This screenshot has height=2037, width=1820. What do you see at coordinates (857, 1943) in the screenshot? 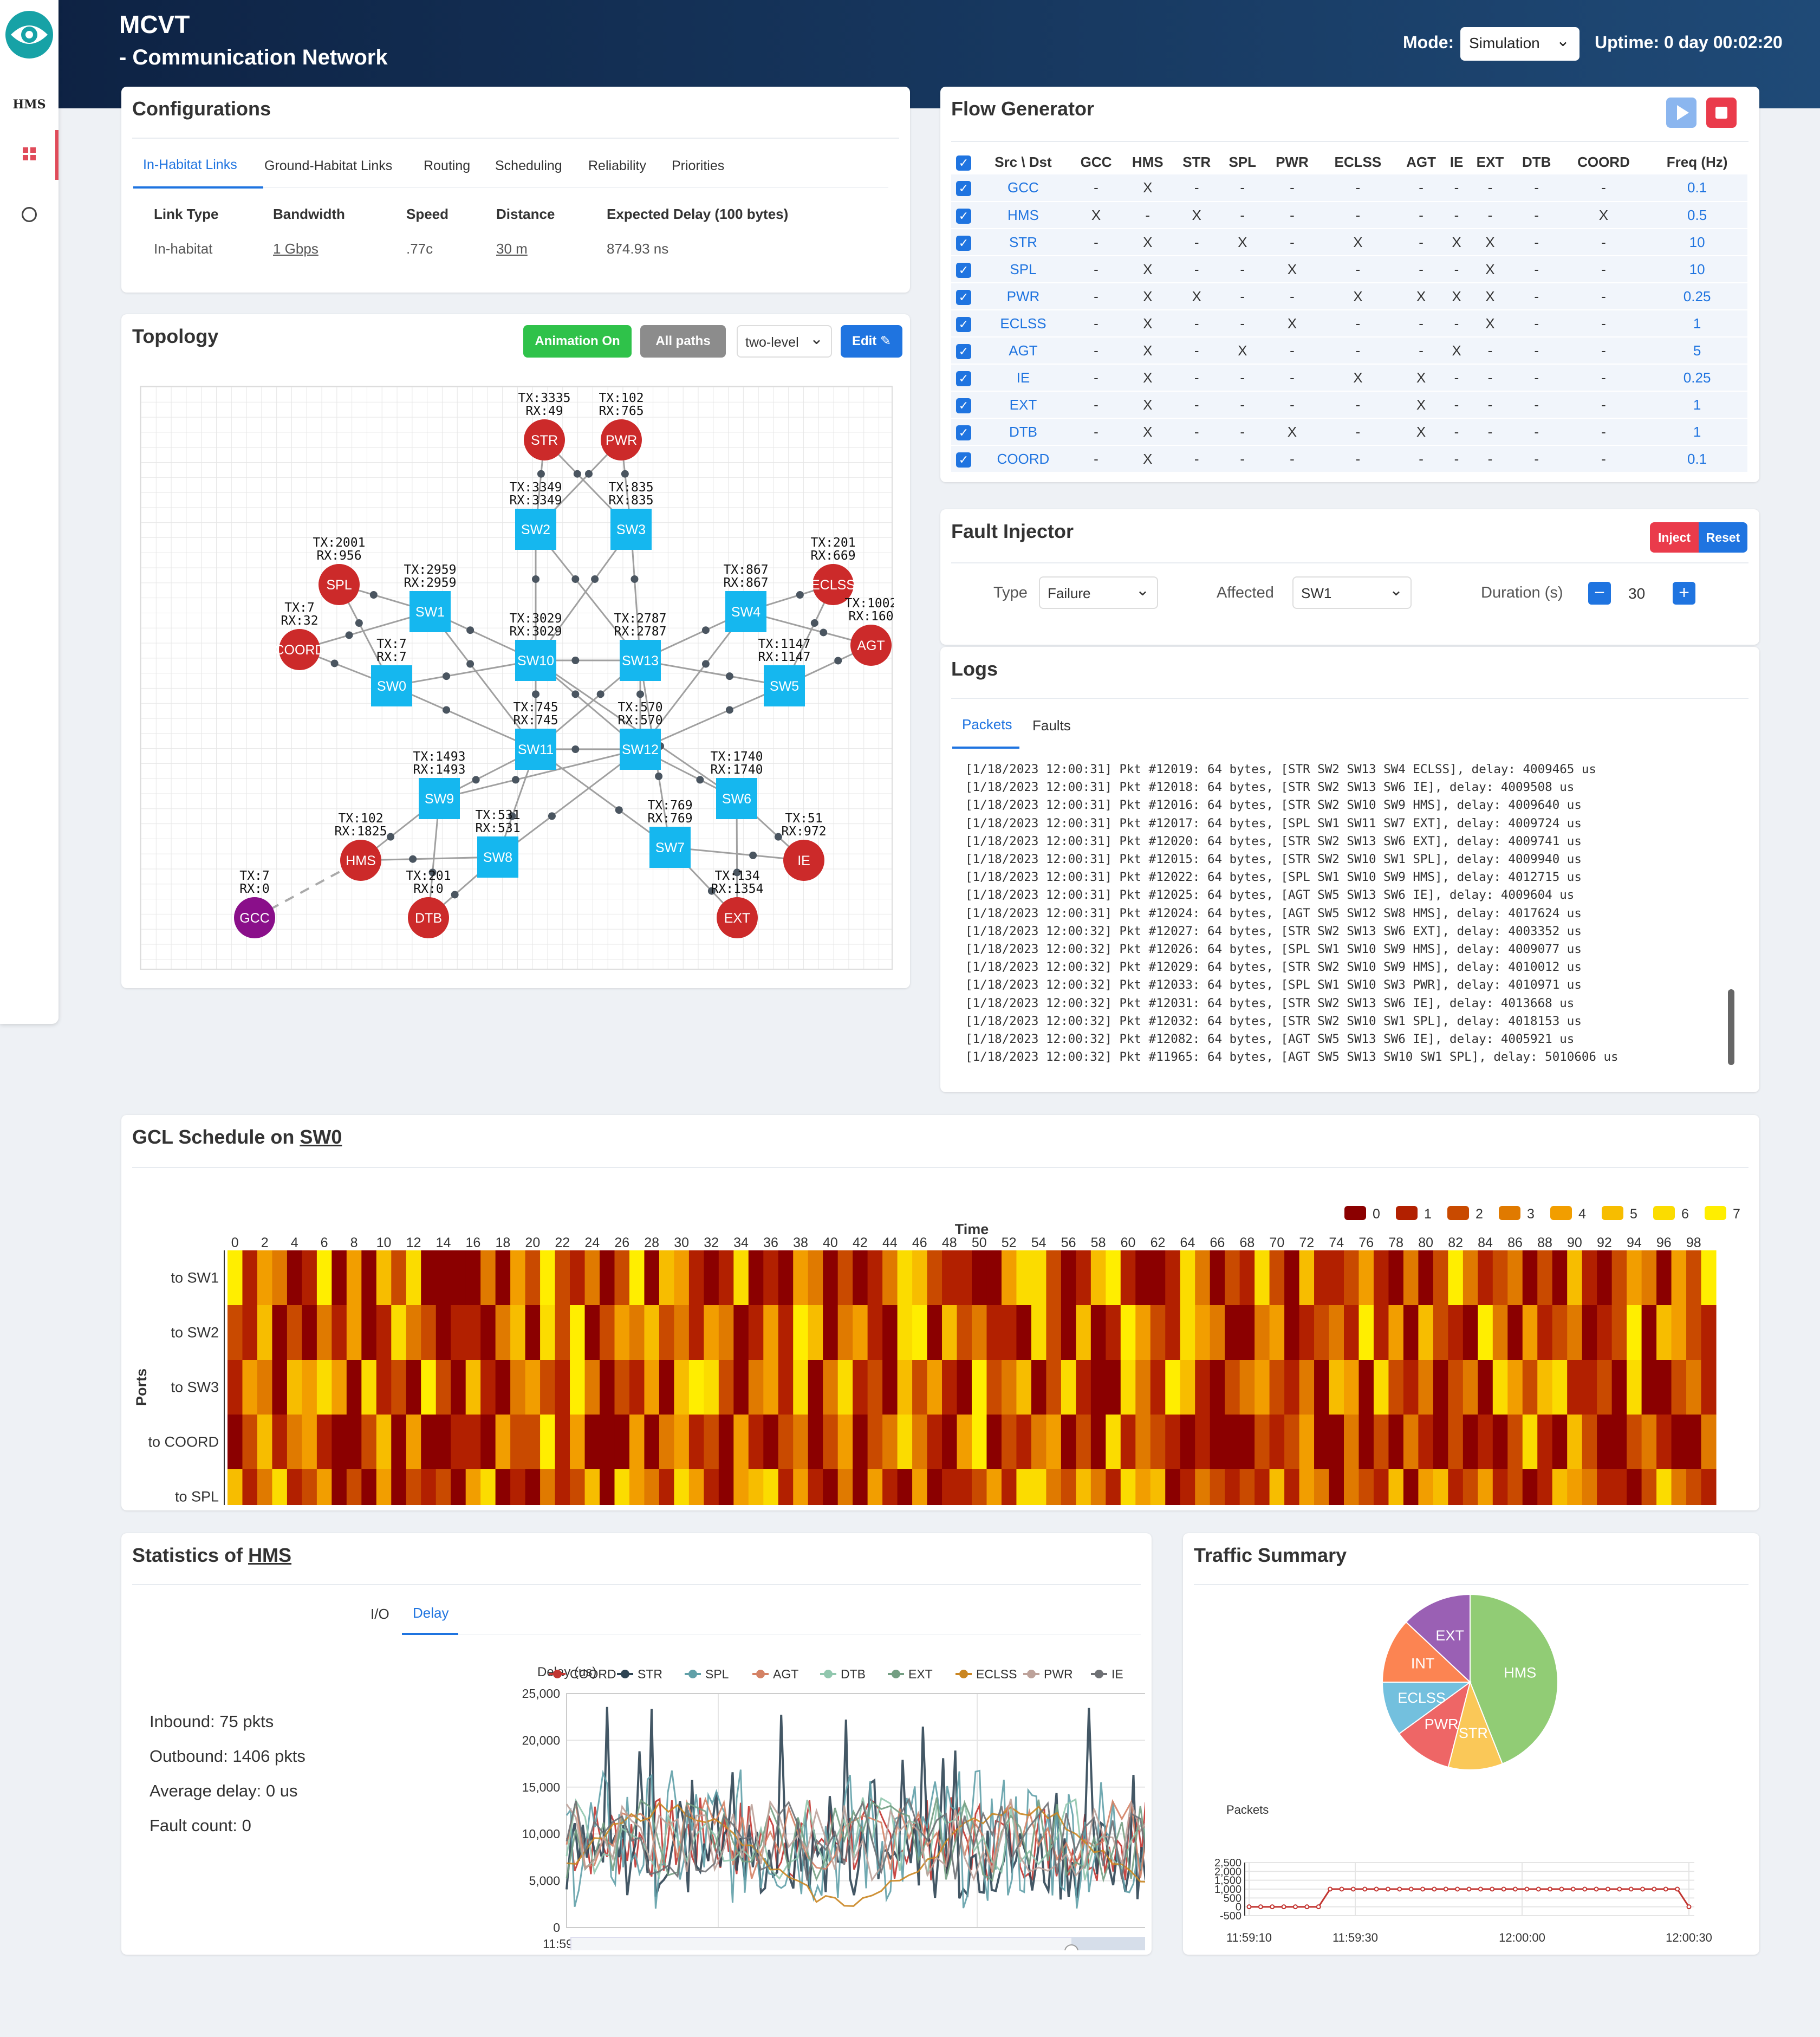
I see `zoom-slider-track` at bounding box center [857, 1943].